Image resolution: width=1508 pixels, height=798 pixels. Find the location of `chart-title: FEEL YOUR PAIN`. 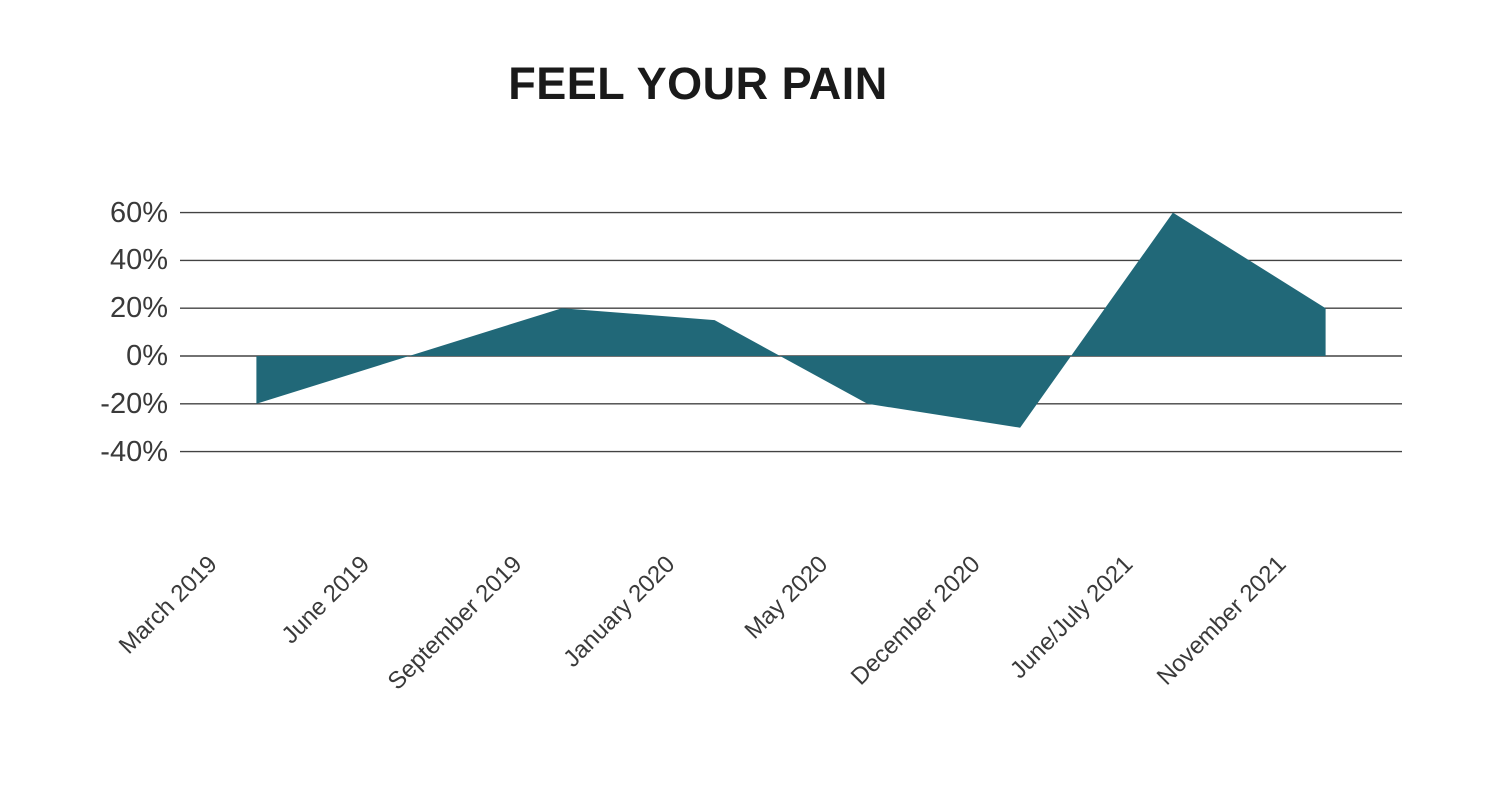

chart-title: FEEL YOUR PAIN is located at coordinates (698, 83).